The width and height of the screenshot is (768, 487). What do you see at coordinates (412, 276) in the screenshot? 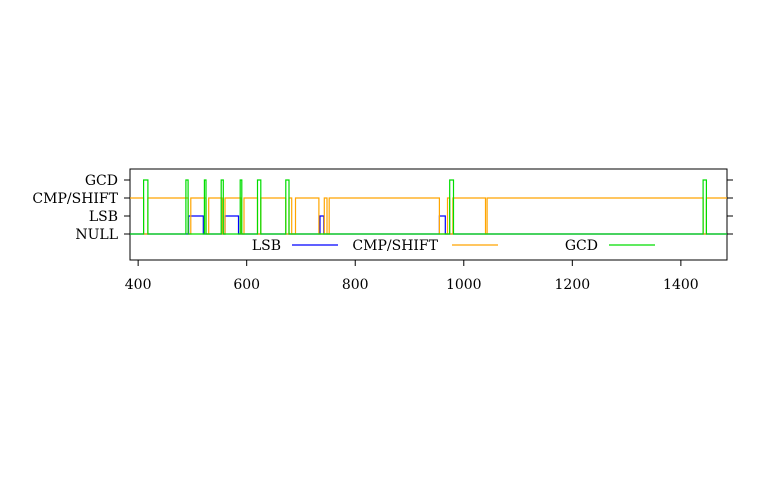
I see `x-axis: 400 600 800 1000 1200 1400` at bounding box center [412, 276].